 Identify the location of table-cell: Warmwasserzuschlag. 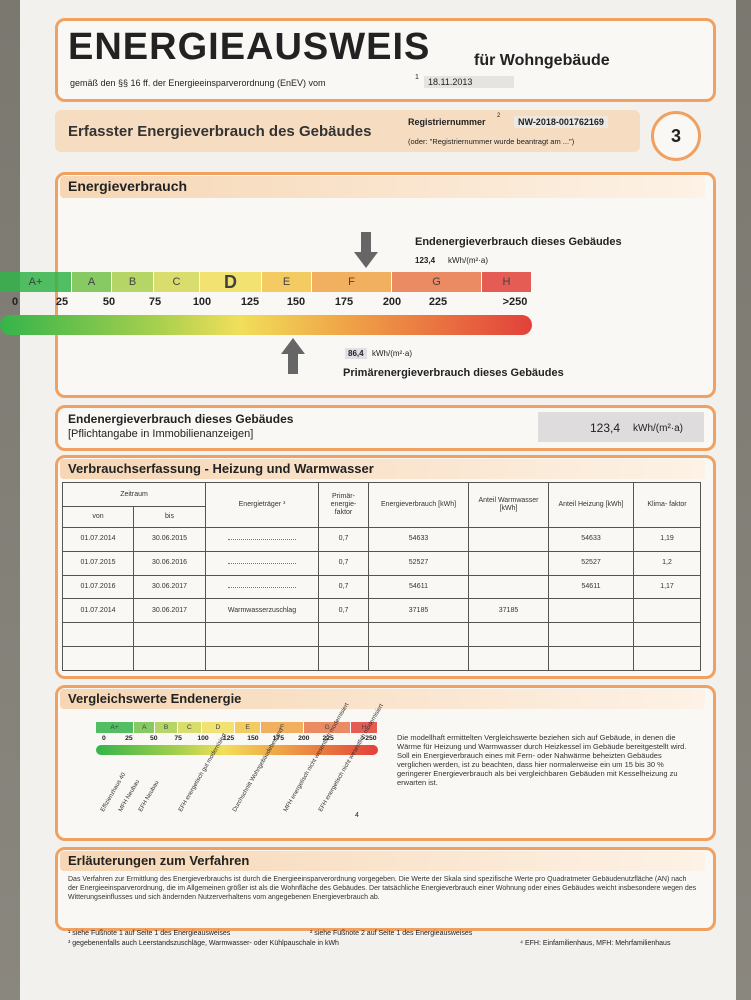
(262, 611).